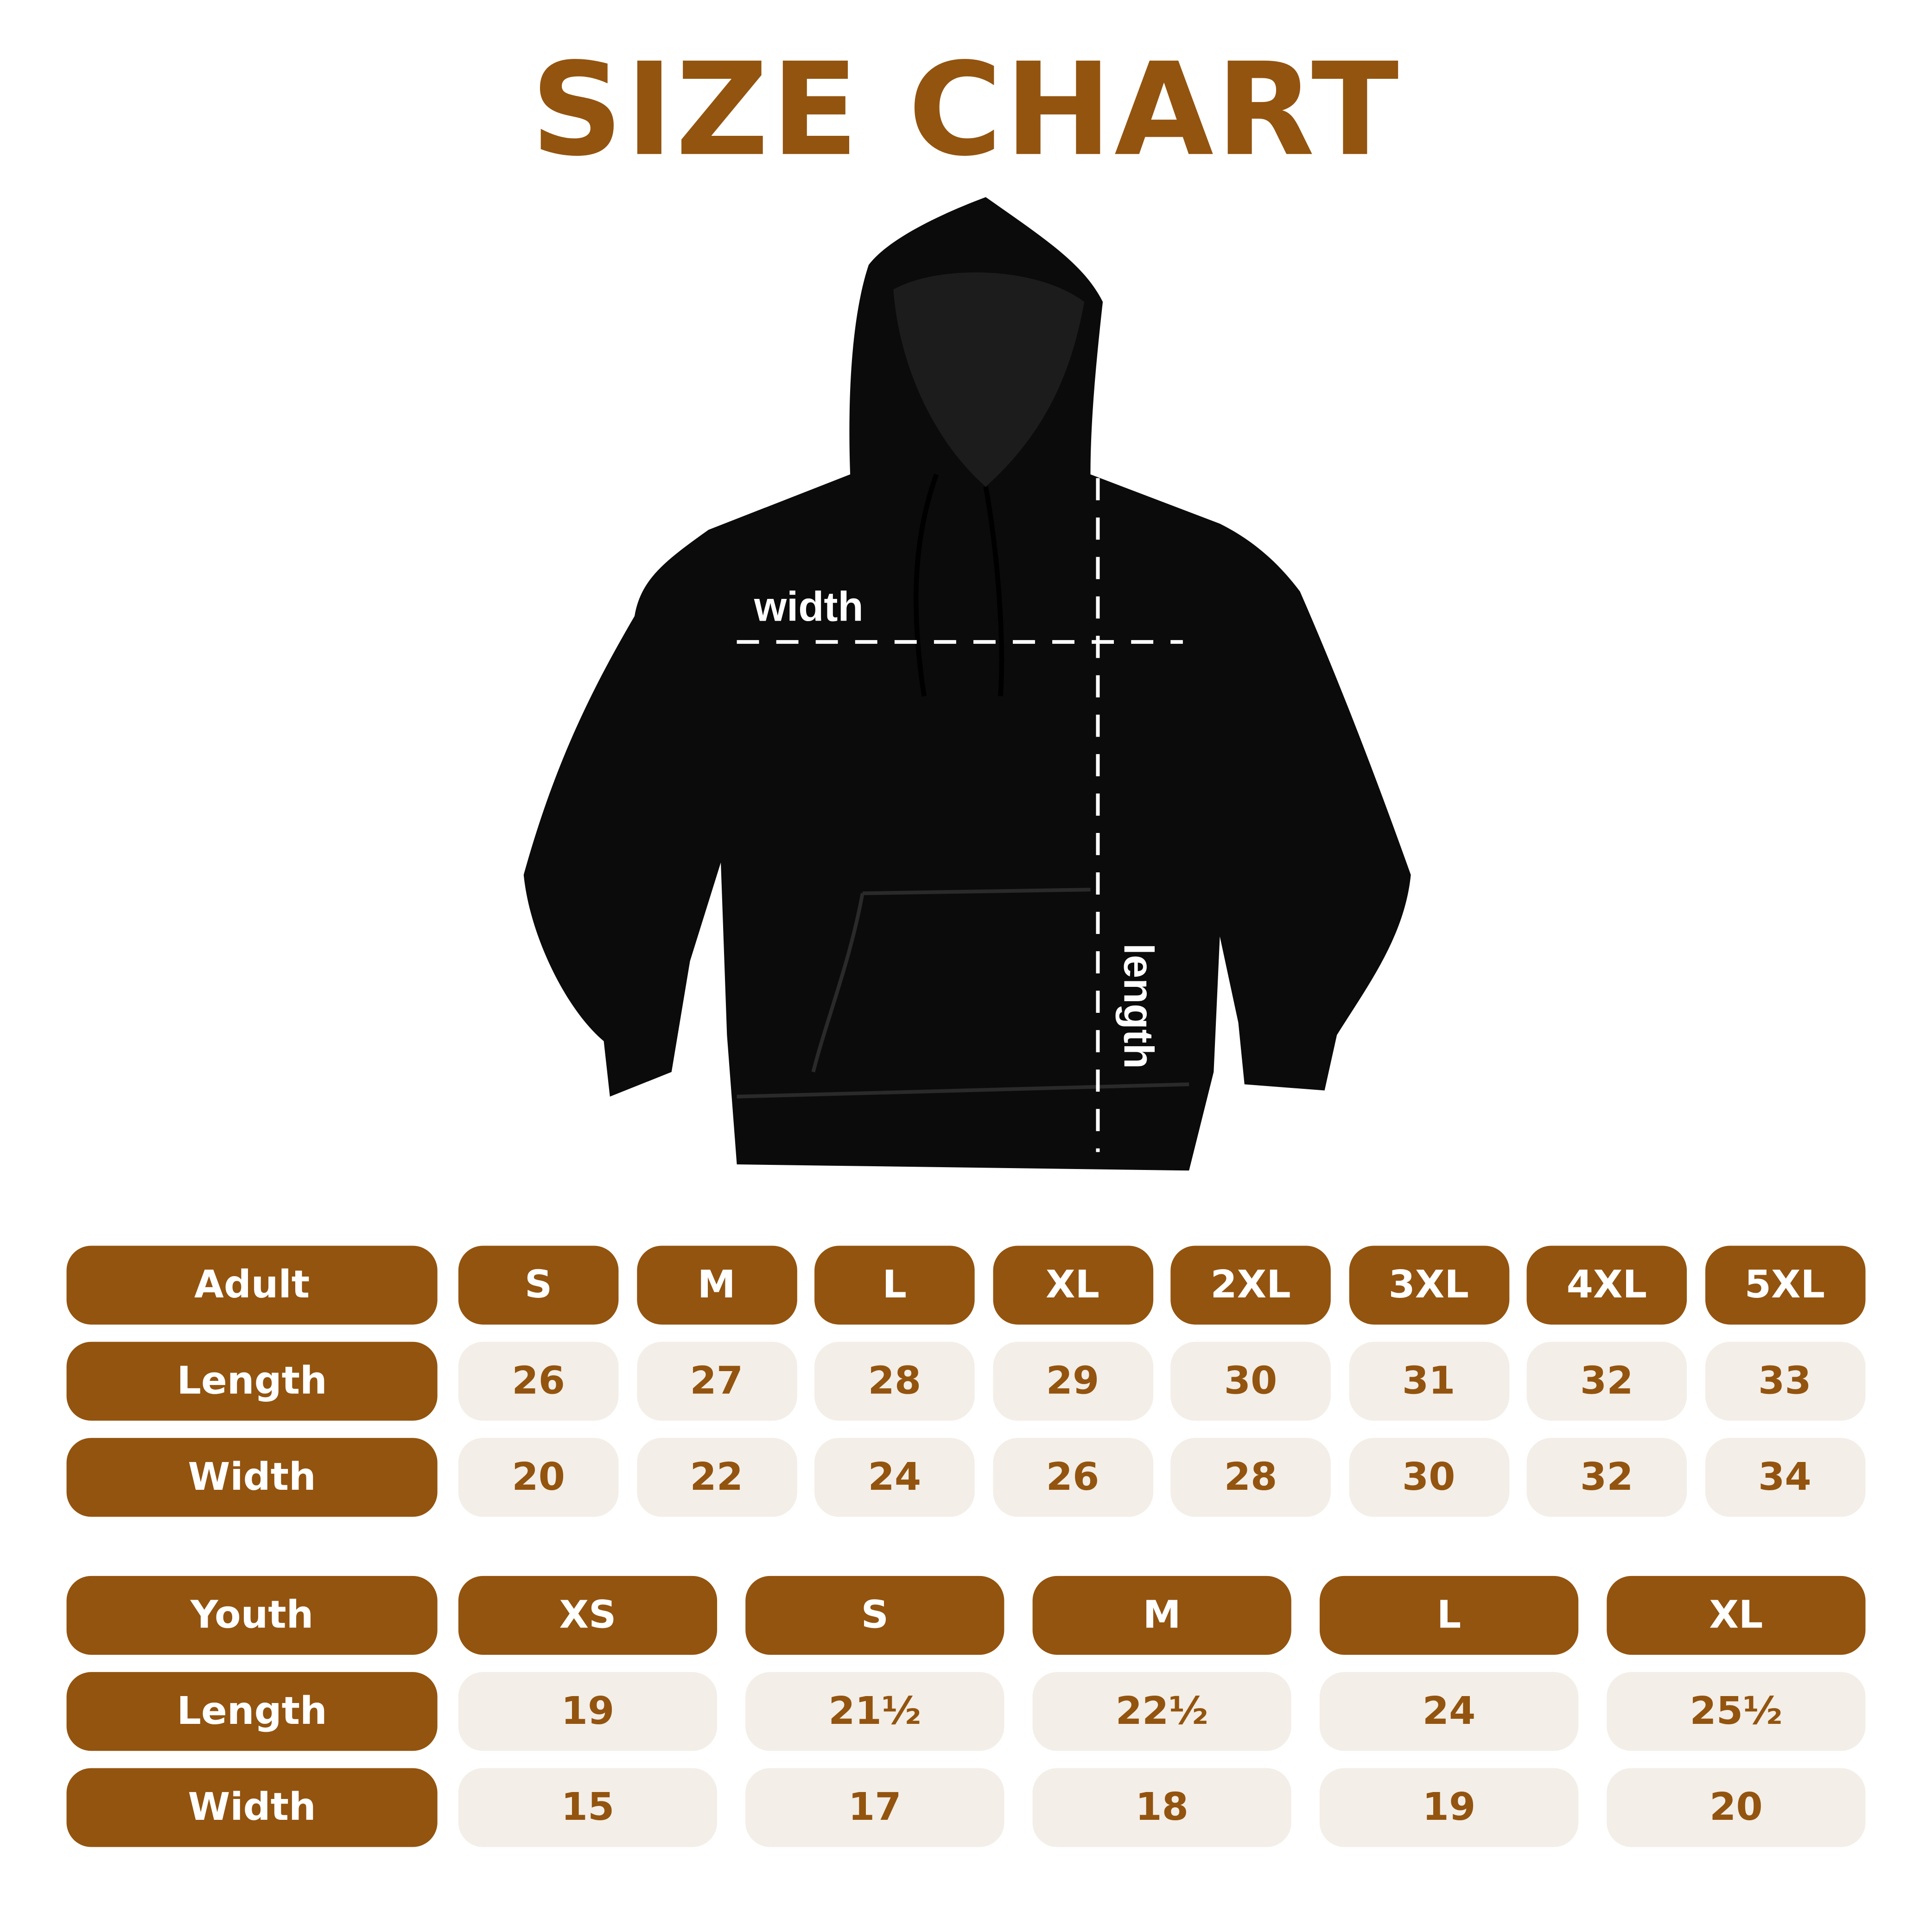 This screenshot has height=1932, width=1932. What do you see at coordinates (1161, 1711) in the screenshot?
I see `youth-length-cell: 22½` at bounding box center [1161, 1711].